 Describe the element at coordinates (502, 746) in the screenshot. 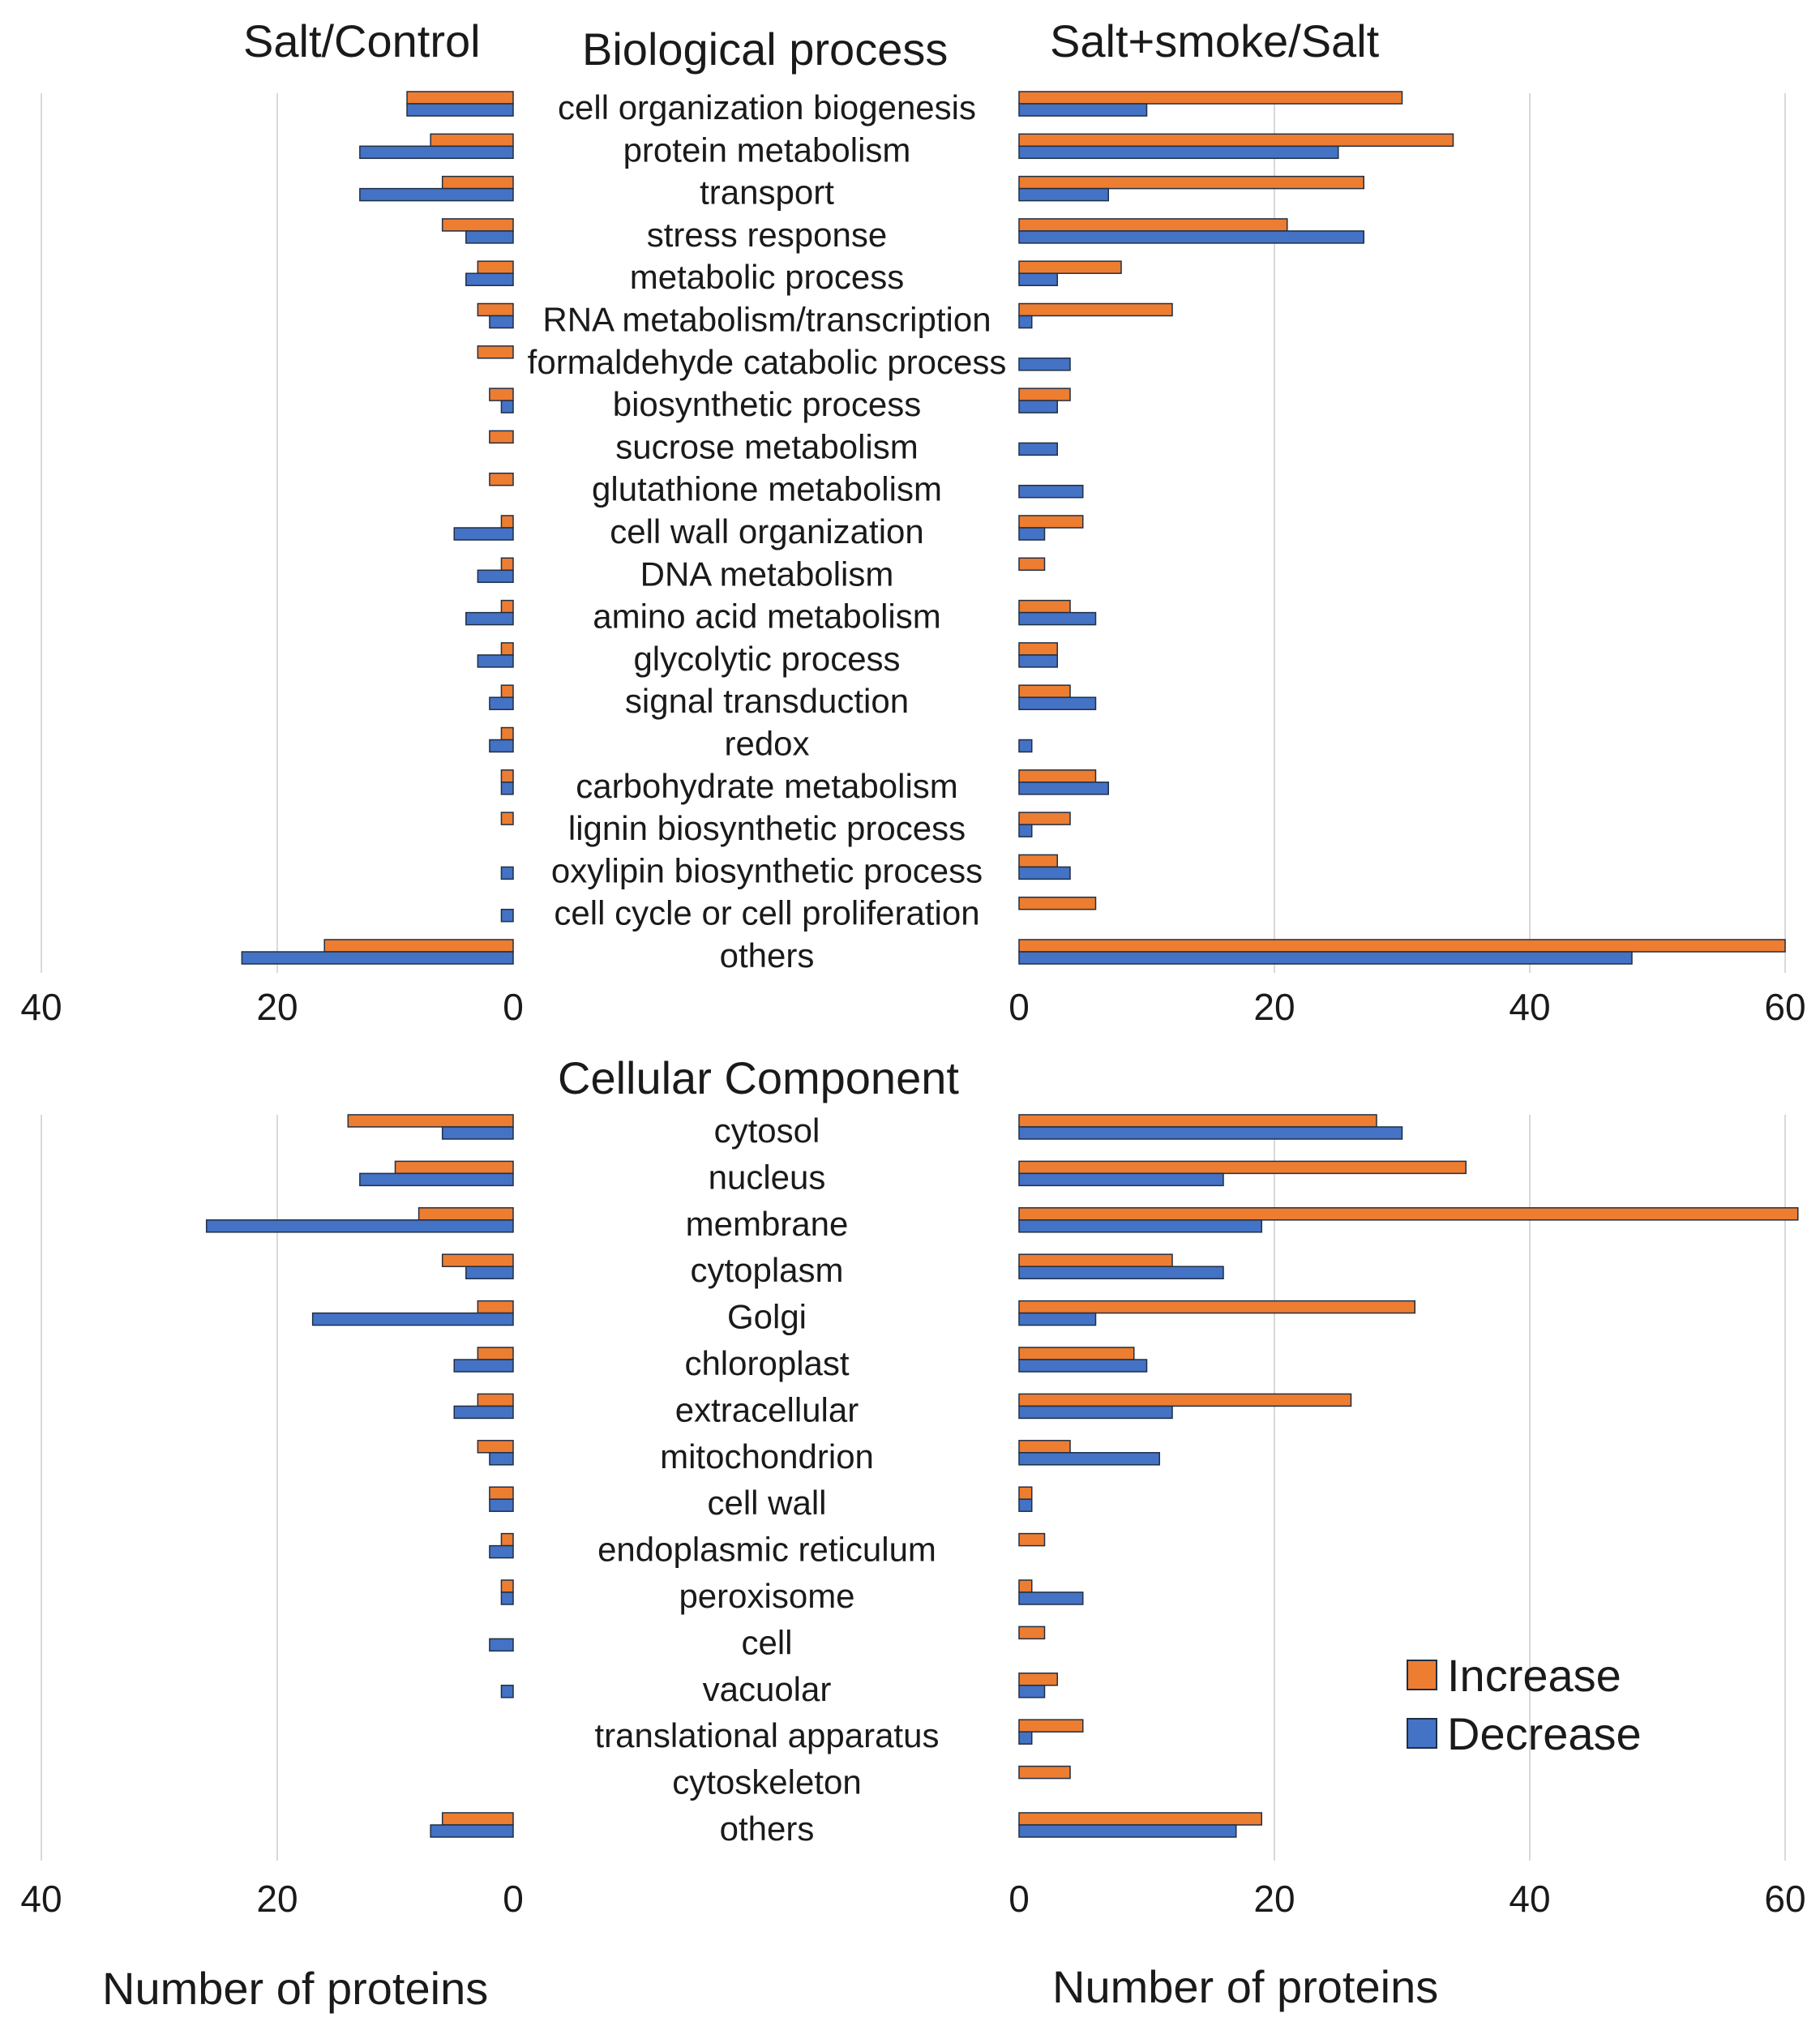

I see `bp-left-bar-decrease-redox` at that location.